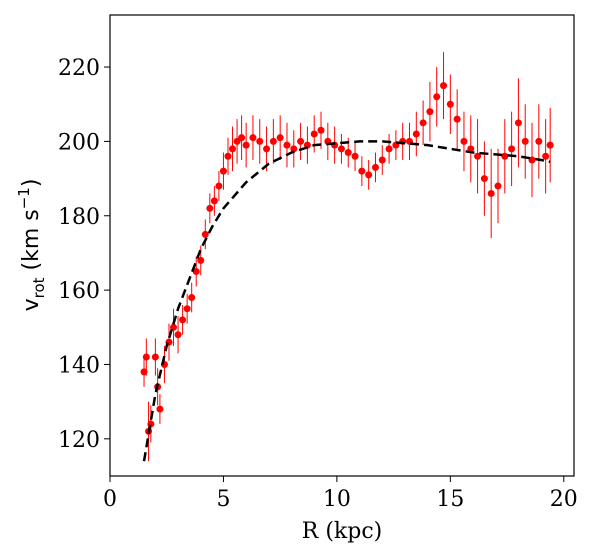 The image size is (590, 556). I want to click on y-label-unit: (km s, so click(31, 243).